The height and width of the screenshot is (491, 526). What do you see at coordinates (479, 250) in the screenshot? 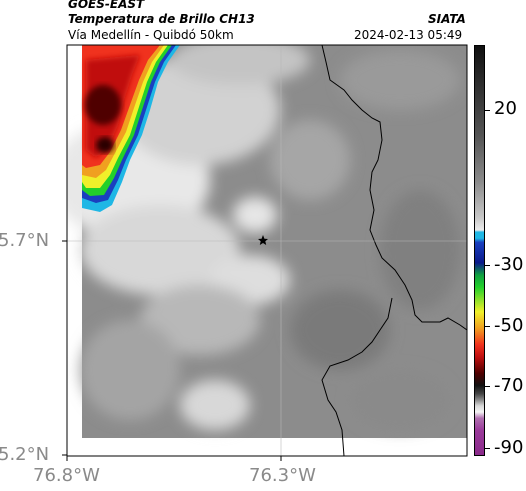
I see `colorbar` at bounding box center [479, 250].